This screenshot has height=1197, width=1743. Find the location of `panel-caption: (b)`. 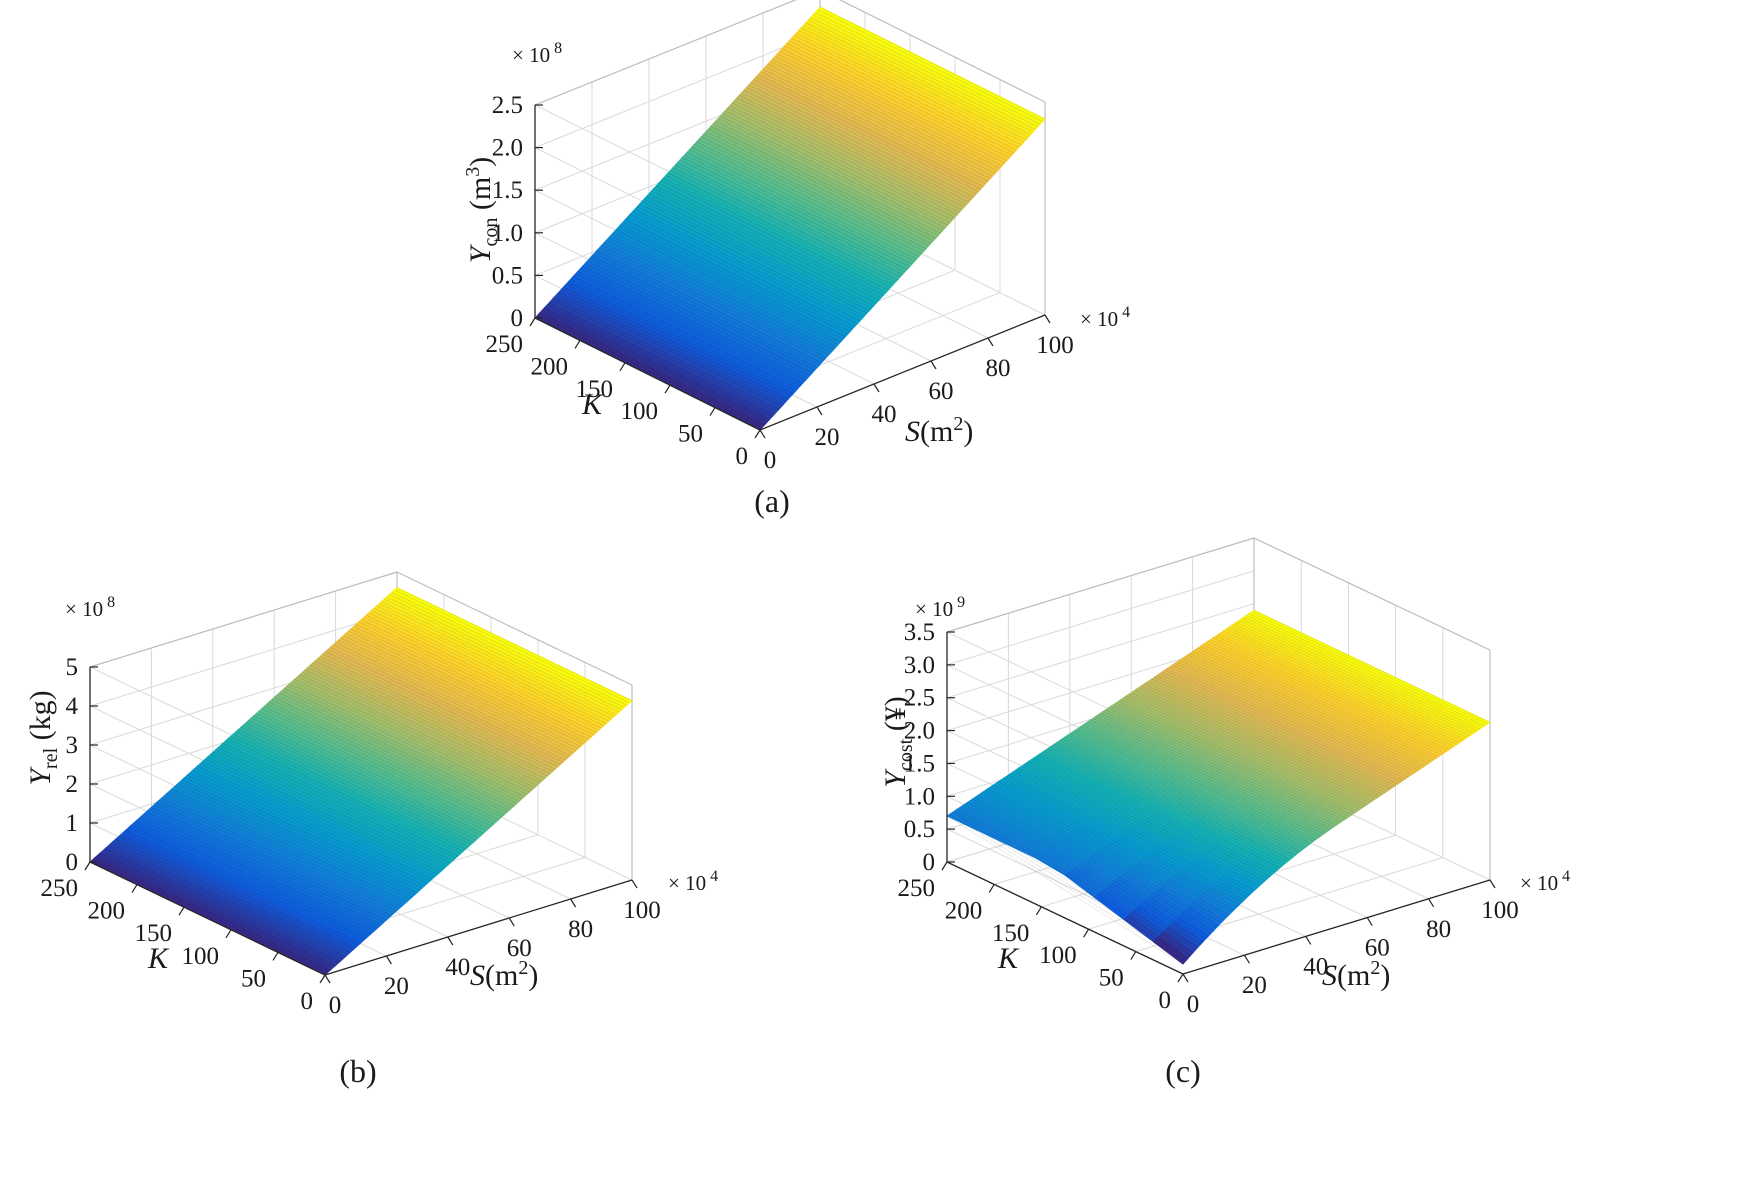

panel-caption: (b) is located at coordinates (357, 1071).